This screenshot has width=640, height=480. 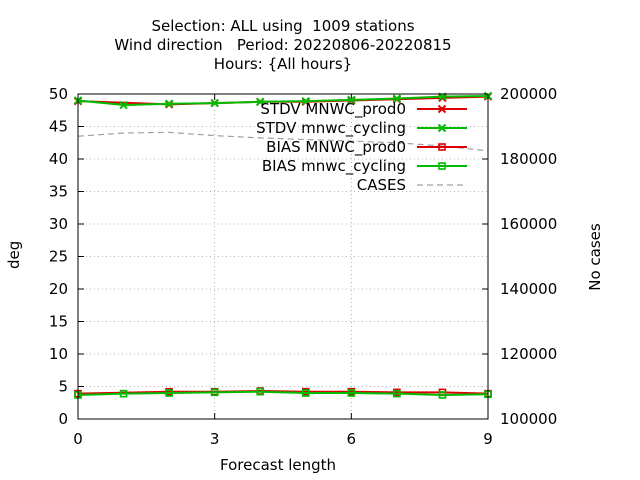 I want to click on y2-tick-label: 140000, so click(x=528, y=289).